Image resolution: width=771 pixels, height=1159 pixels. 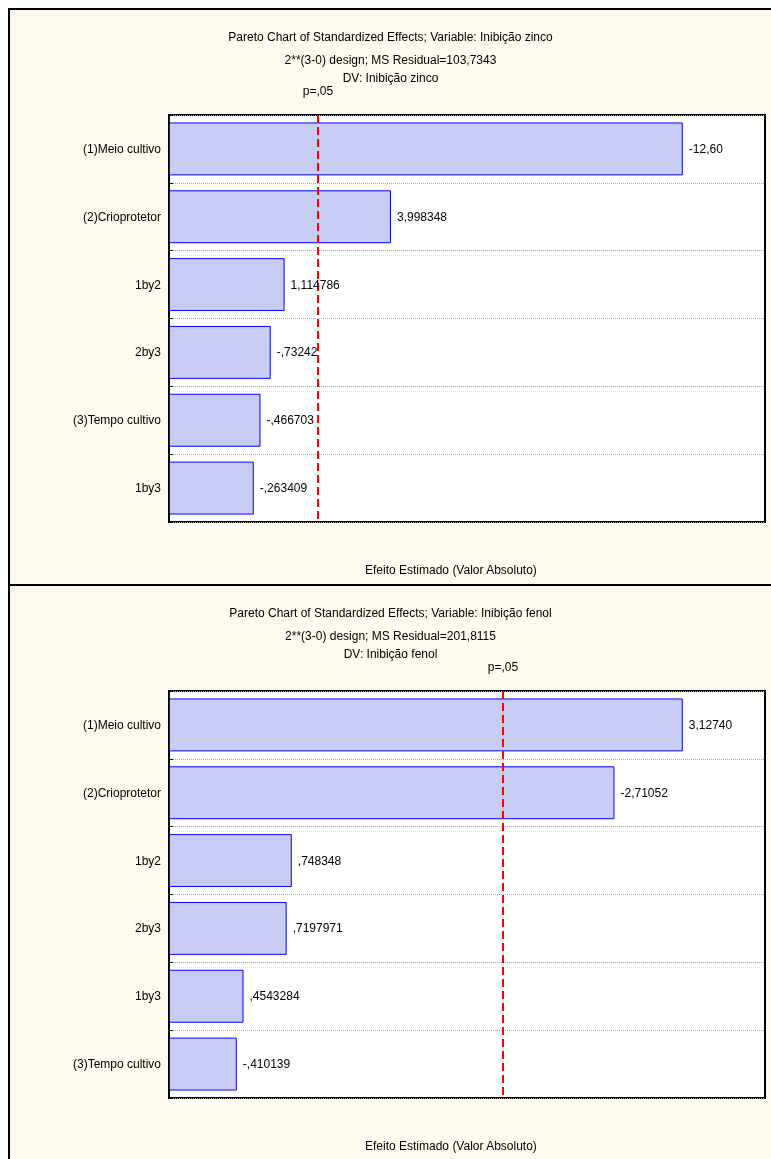 What do you see at coordinates (283, 488) in the screenshot?
I see `annotation: -,263409` at bounding box center [283, 488].